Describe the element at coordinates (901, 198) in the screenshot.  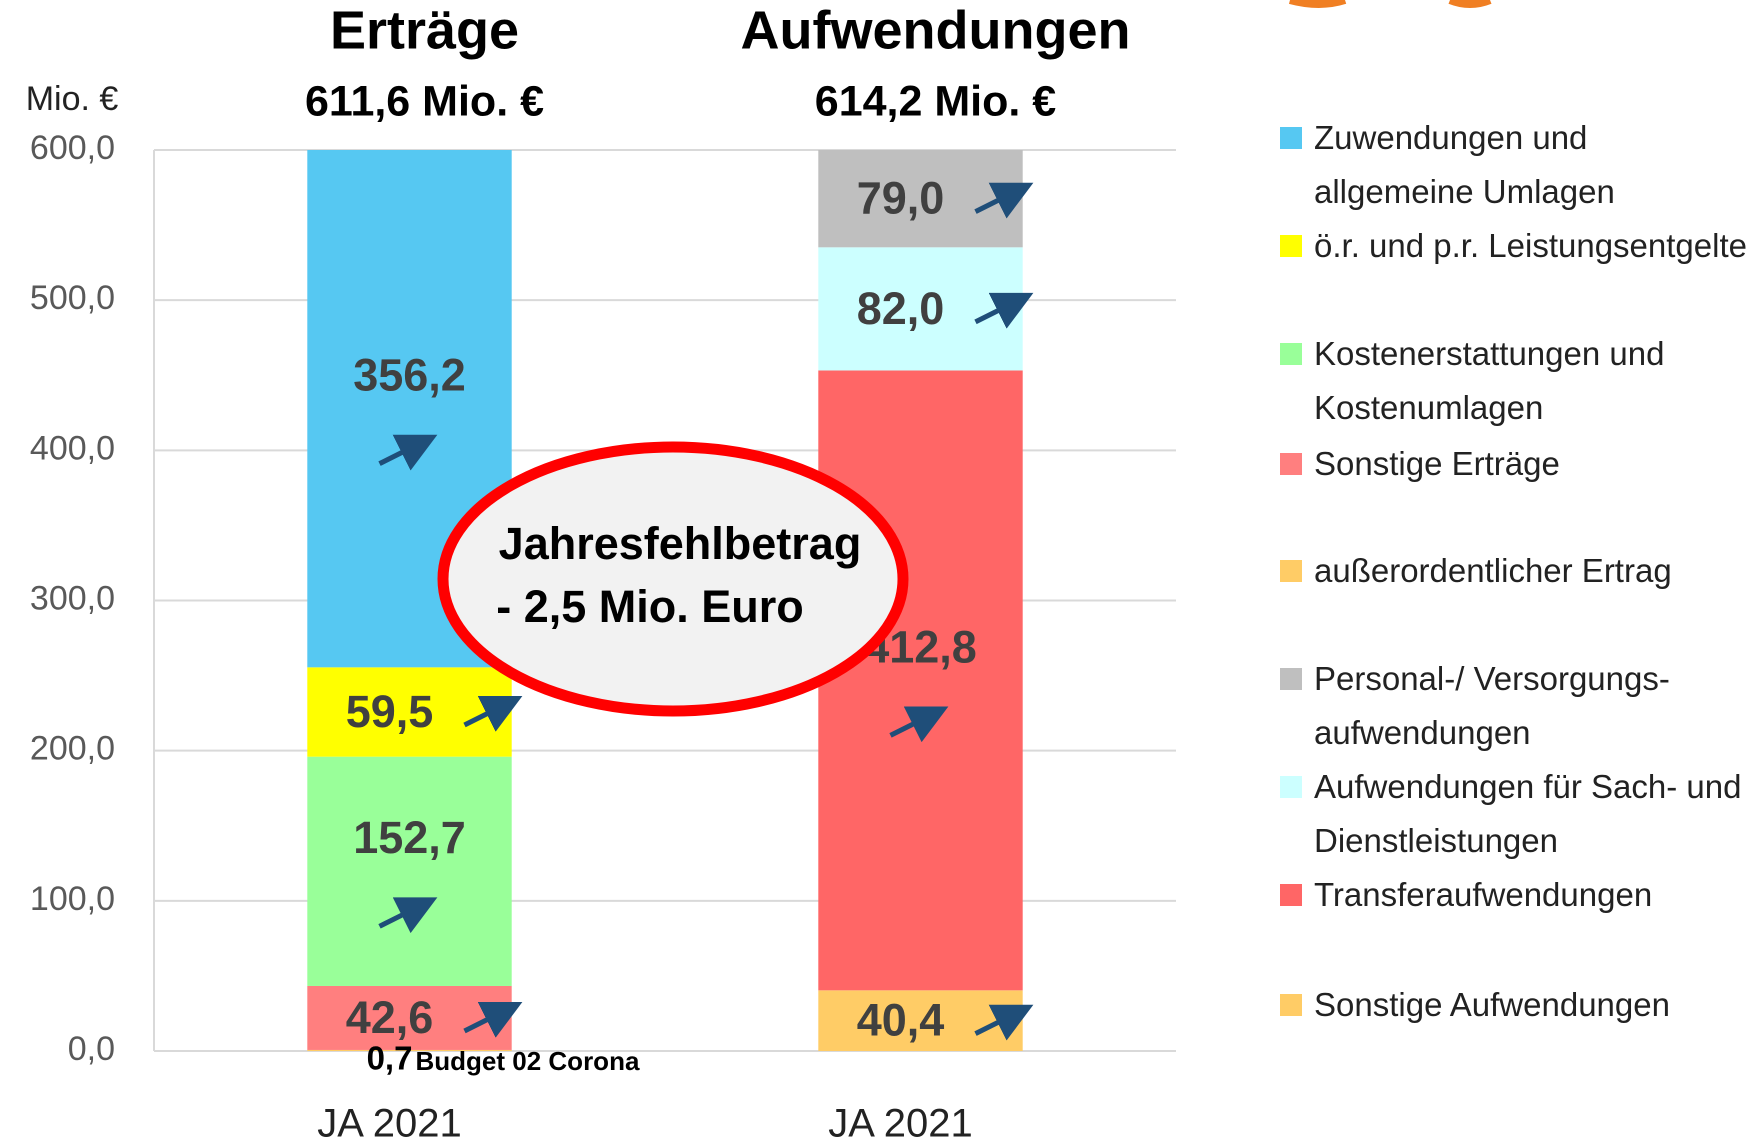
I see `data-label: 79,0` at that location.